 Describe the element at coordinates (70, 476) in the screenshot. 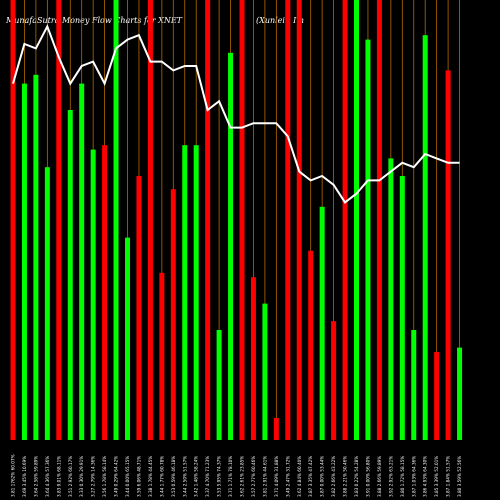

I see `tick-label: 3.51 2.92% 60.17%` at that location.